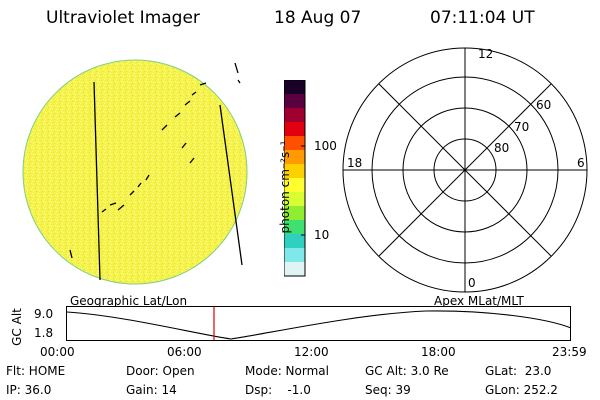 The width and height of the screenshot is (600, 400). What do you see at coordinates (123, 18) in the screenshot?
I see `instrument-title: Ultraviolet Imager` at bounding box center [123, 18].